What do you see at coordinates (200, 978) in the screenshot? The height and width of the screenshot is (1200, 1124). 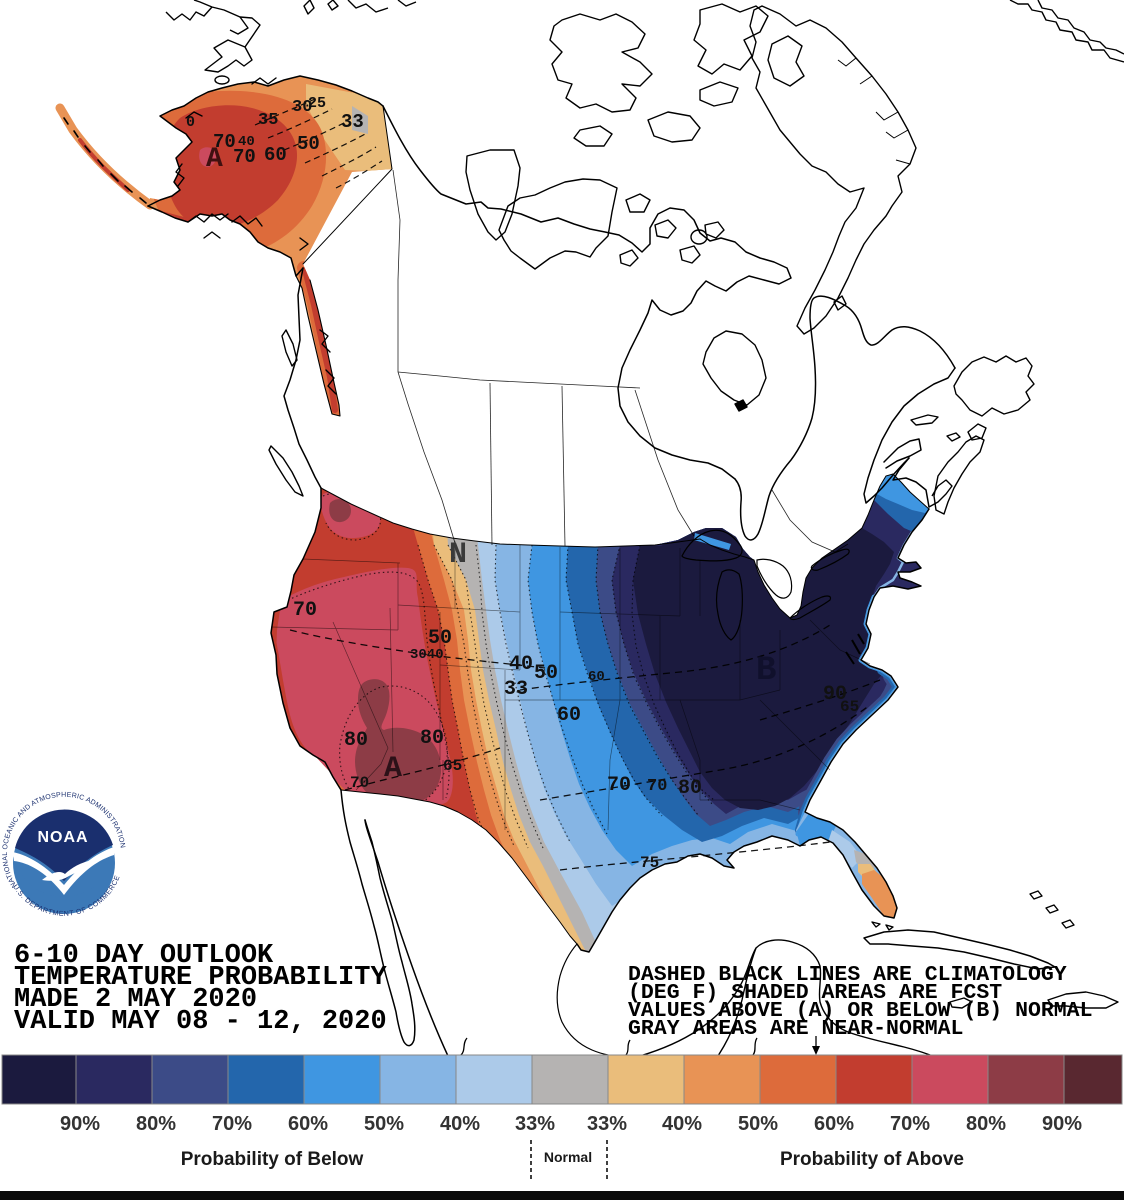 I see `svg-text: TEMPERATURE PROBABILITY` at bounding box center [200, 978].